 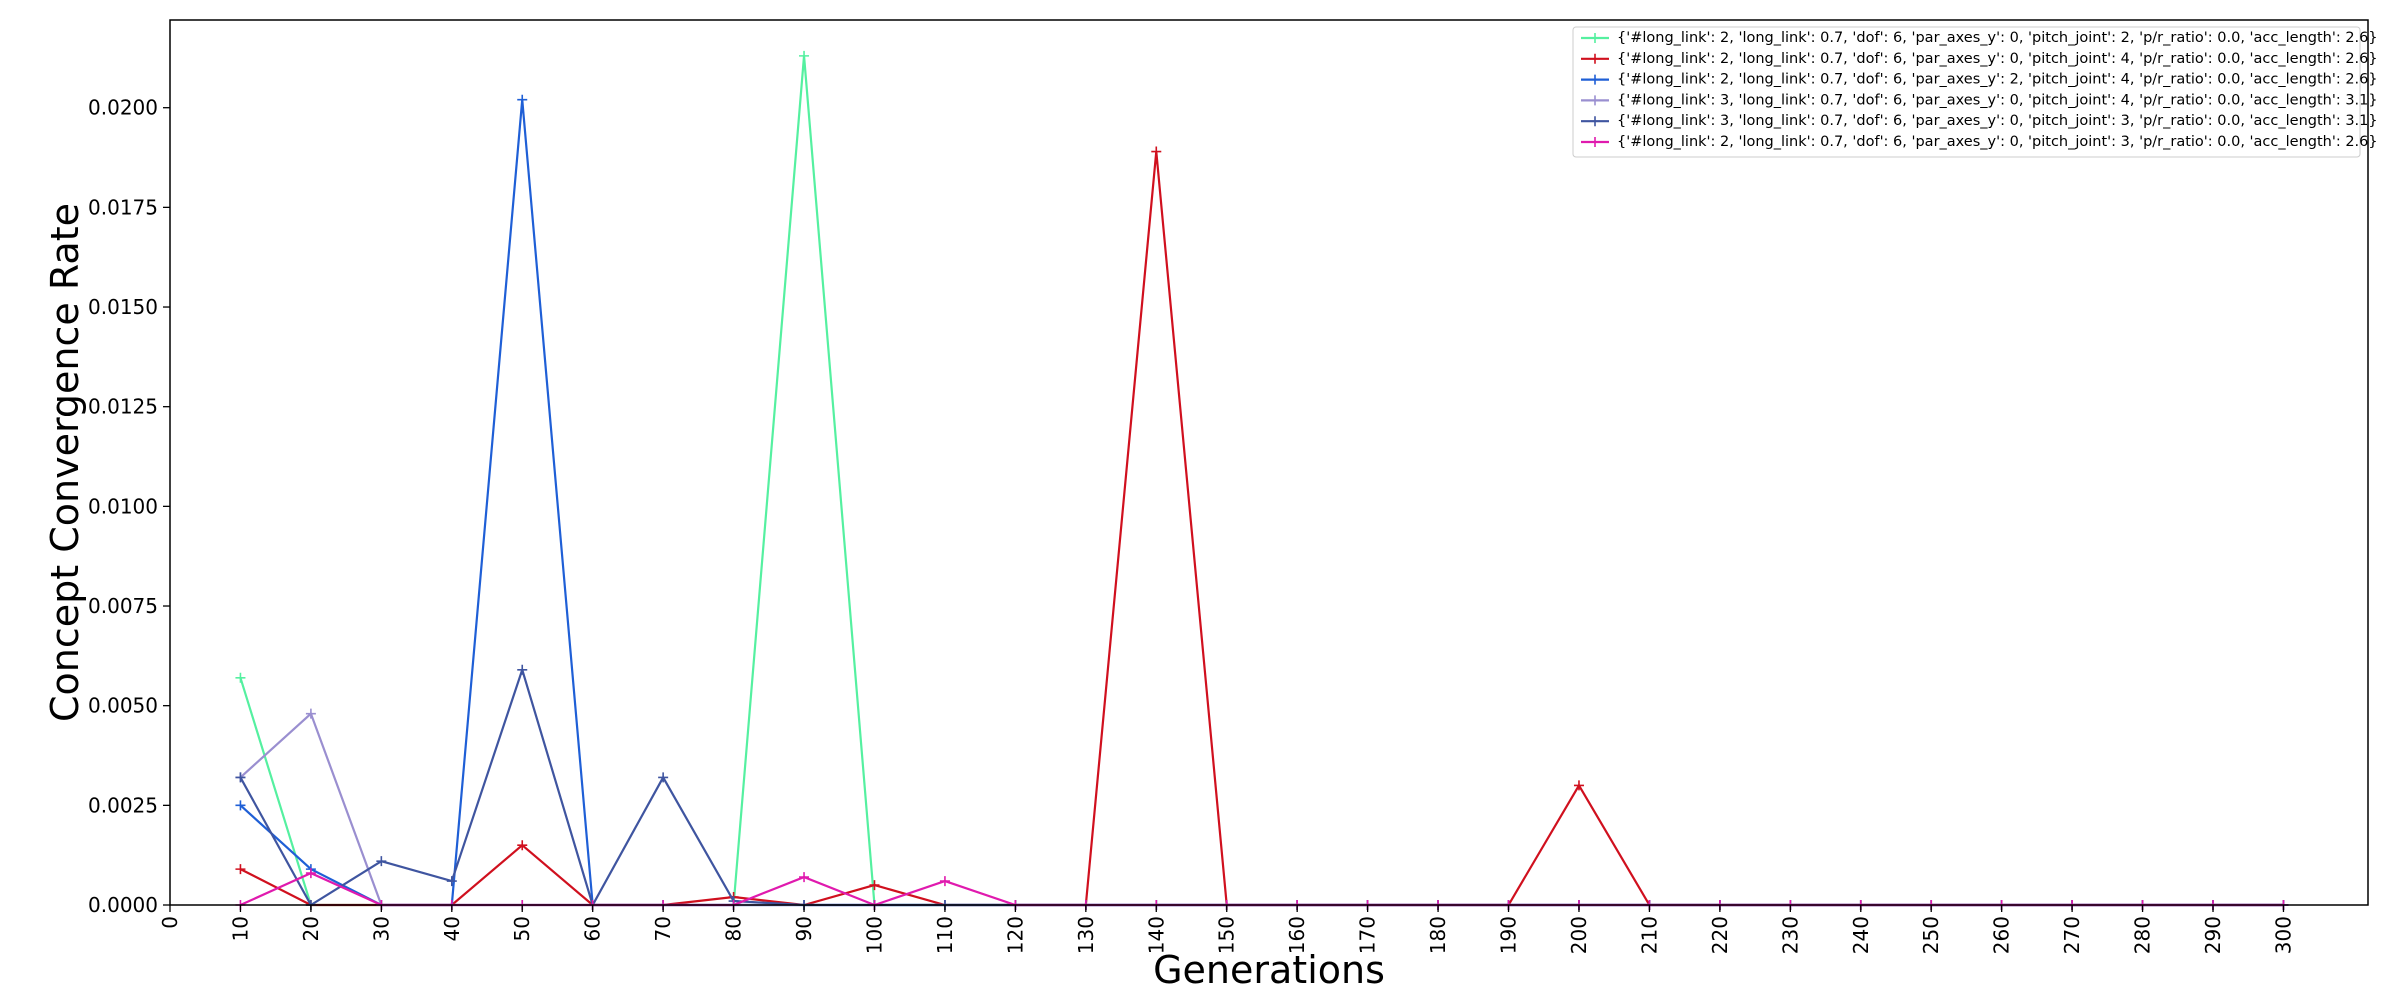 I want to click on x-tick-label: 20, so click(x=311, y=928).